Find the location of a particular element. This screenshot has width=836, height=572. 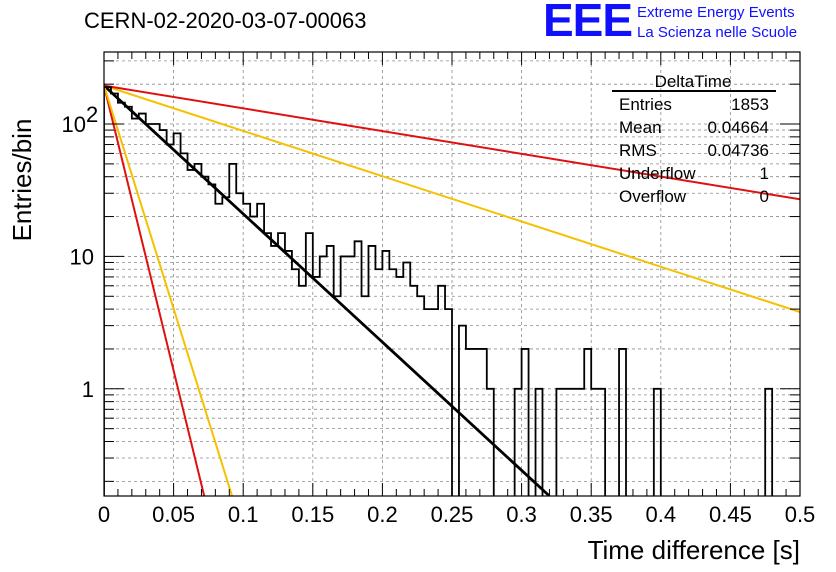

stats-value: 0.04736 is located at coordinates (738, 150).